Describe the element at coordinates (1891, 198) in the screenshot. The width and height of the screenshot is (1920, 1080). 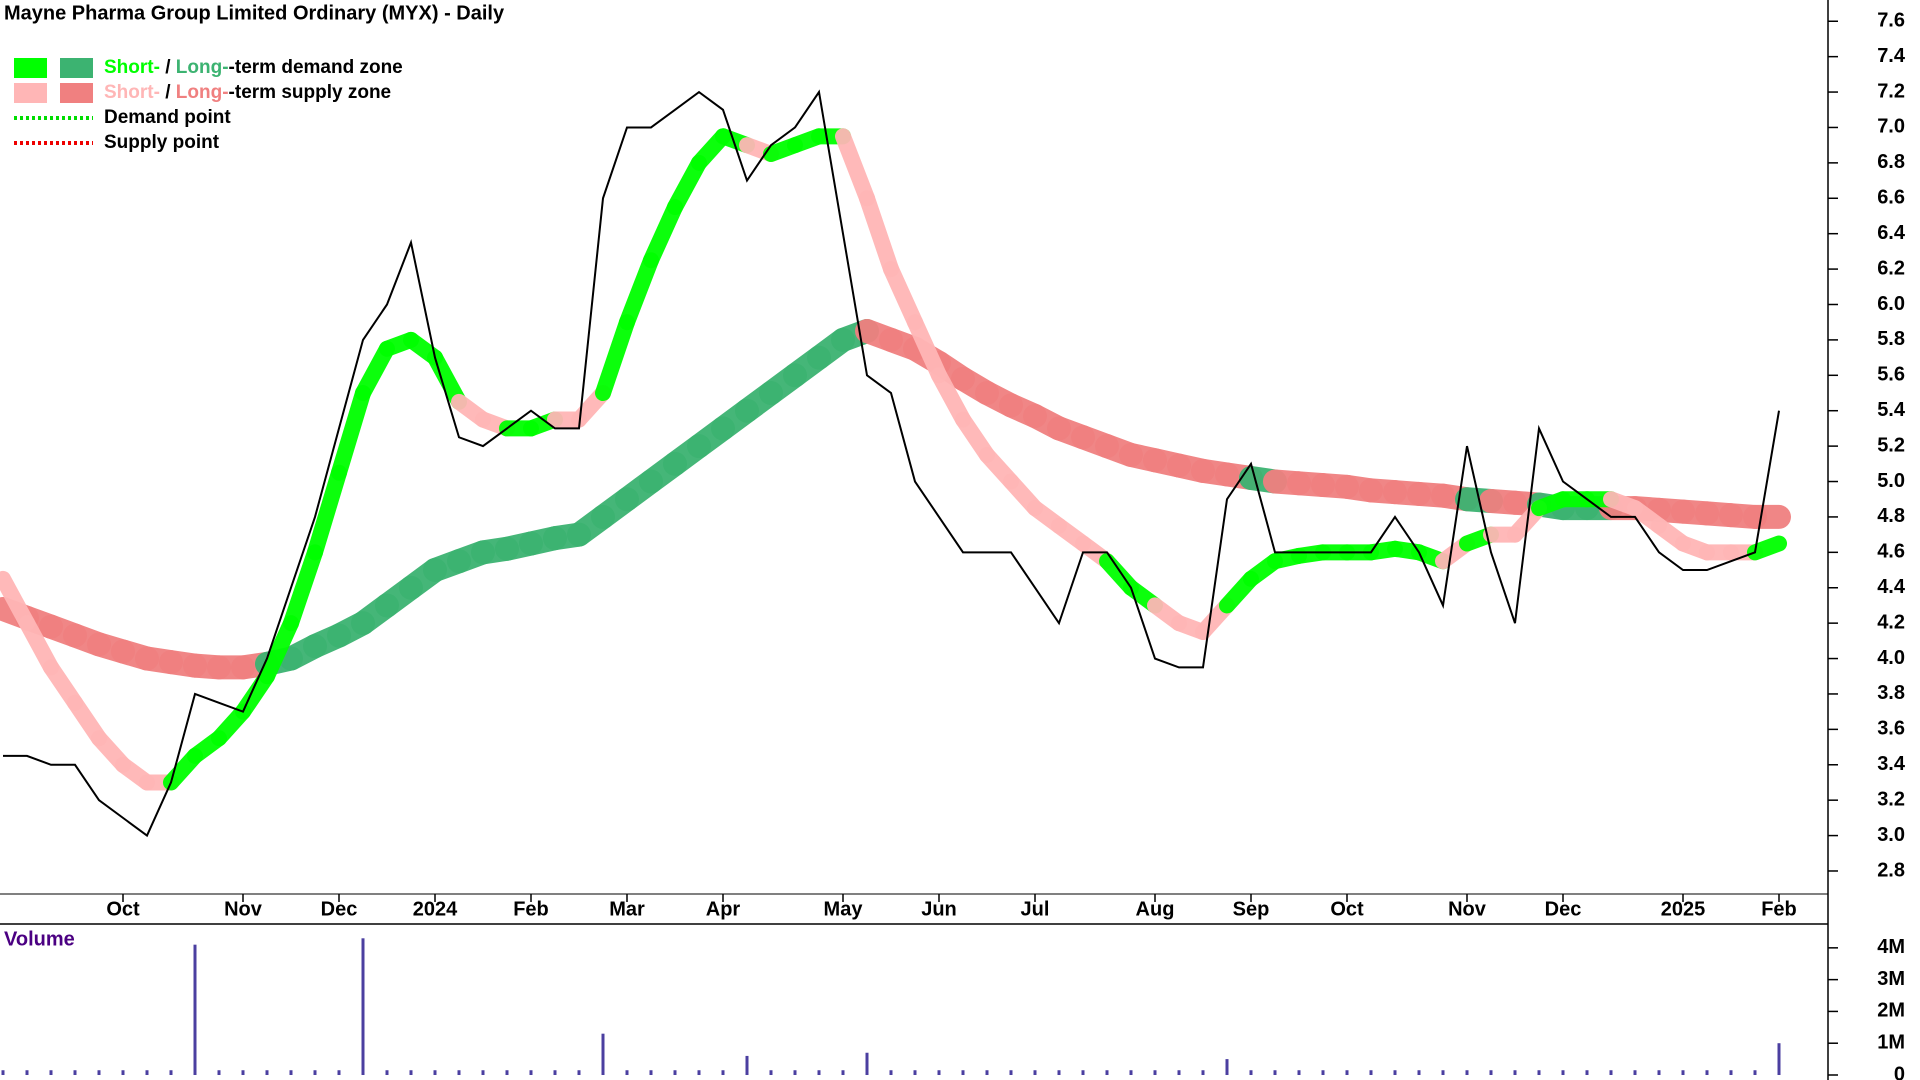
I see `y-tick-label: 6.6` at that location.